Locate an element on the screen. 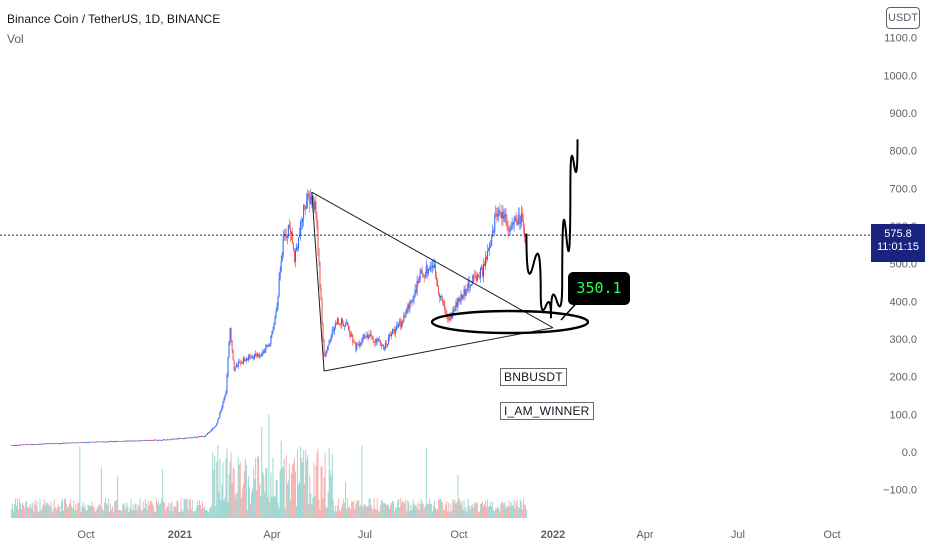 The height and width of the screenshot is (550, 932). price-tick-label: 1100.0 is located at coordinates (900, 39).